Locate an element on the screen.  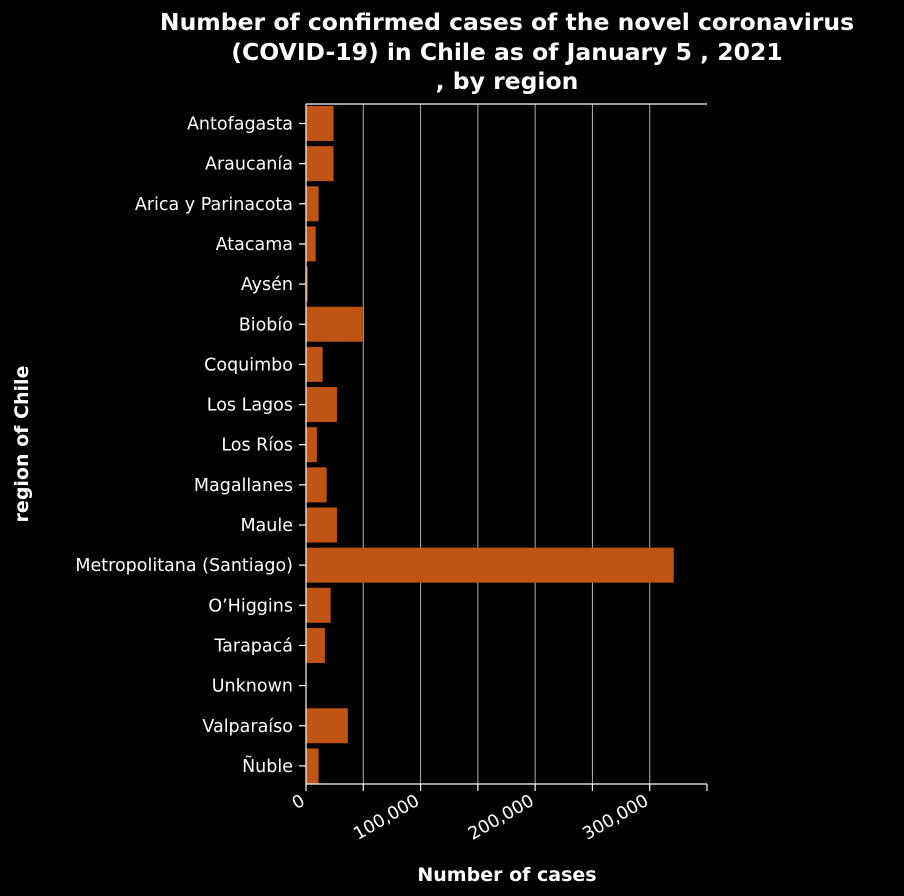
x-axis-title: Number of cases is located at coordinates (506, 875).